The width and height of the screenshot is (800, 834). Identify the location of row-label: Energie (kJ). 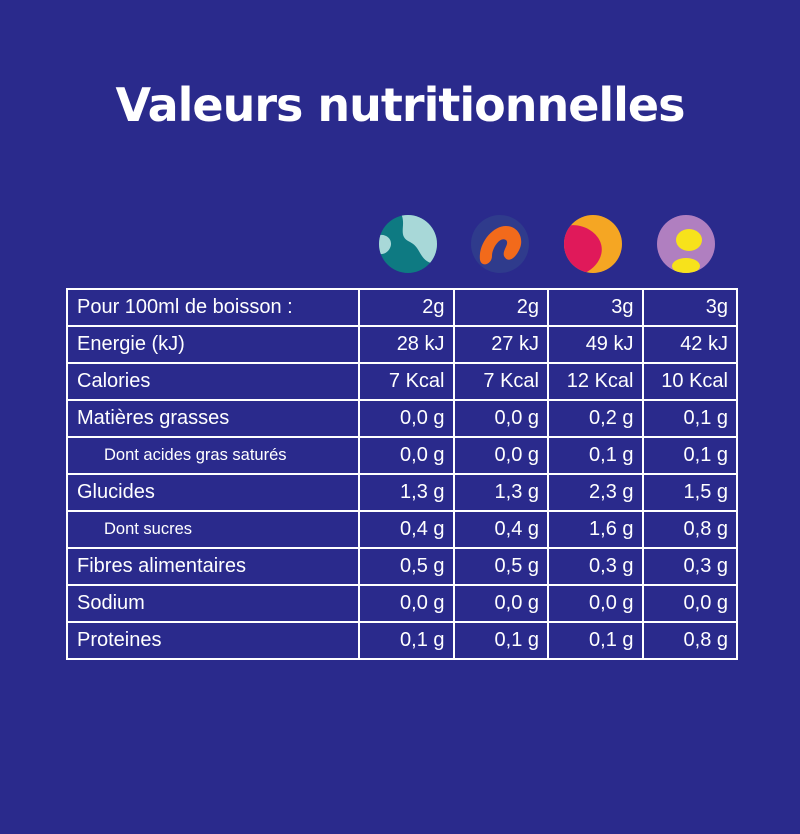
(213, 344).